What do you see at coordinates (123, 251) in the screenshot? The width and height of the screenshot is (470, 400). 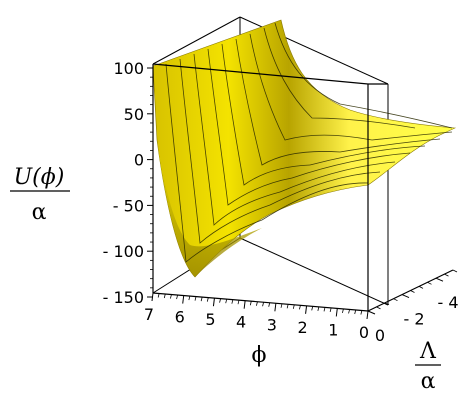 I see `z-tick-label: - 100` at bounding box center [123, 251].